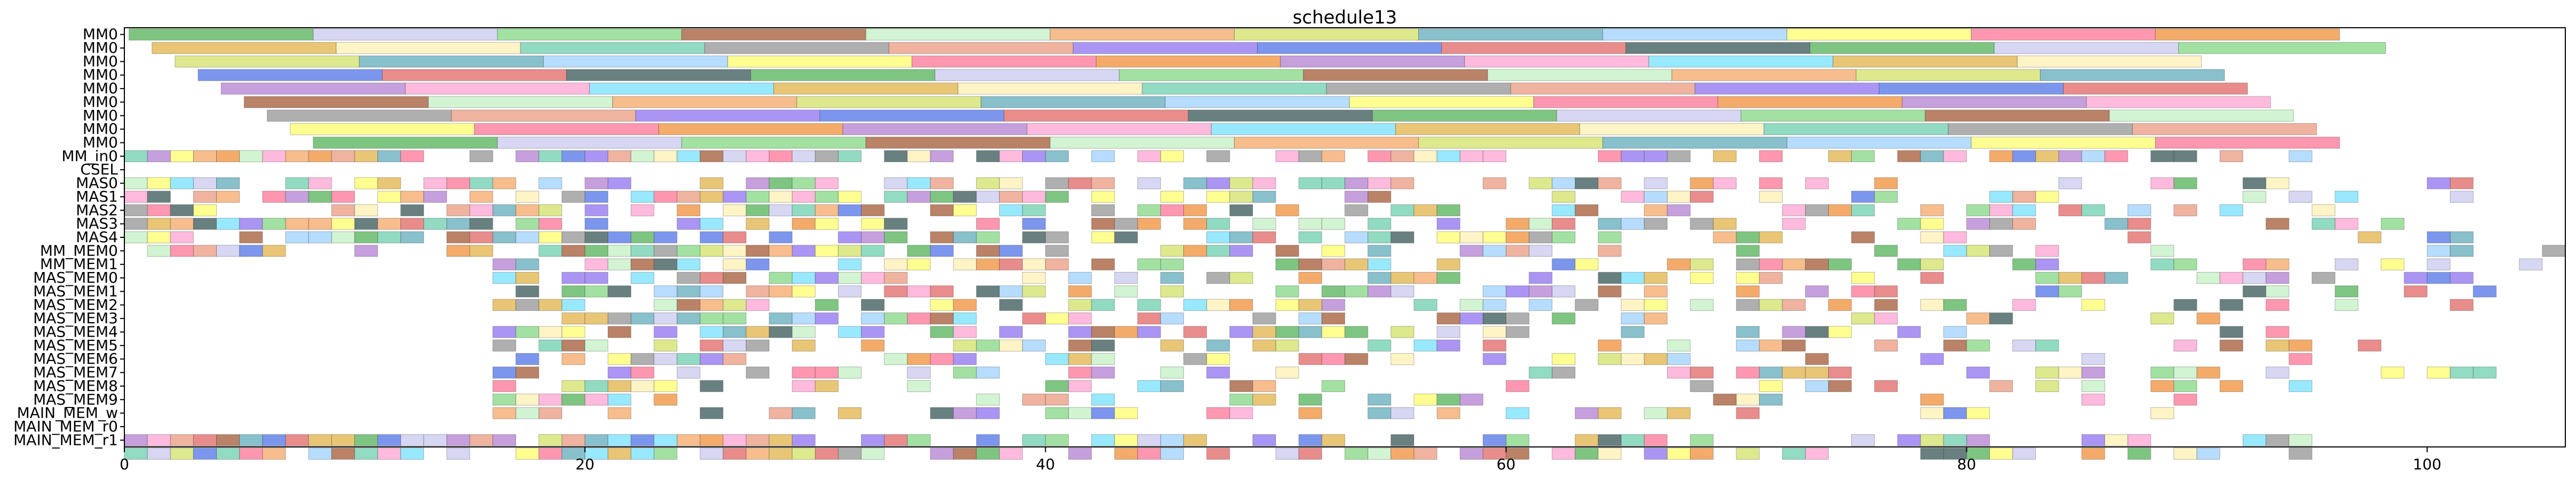 The width and height of the screenshot is (2576, 480). Describe the element at coordinates (89, 156) in the screenshot. I see `y-tick-label: MM_in0` at that location.